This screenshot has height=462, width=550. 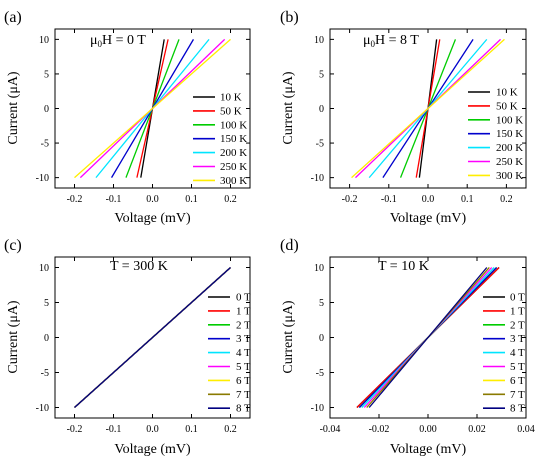 I want to click on panel-label: (b), so click(x=289, y=17).